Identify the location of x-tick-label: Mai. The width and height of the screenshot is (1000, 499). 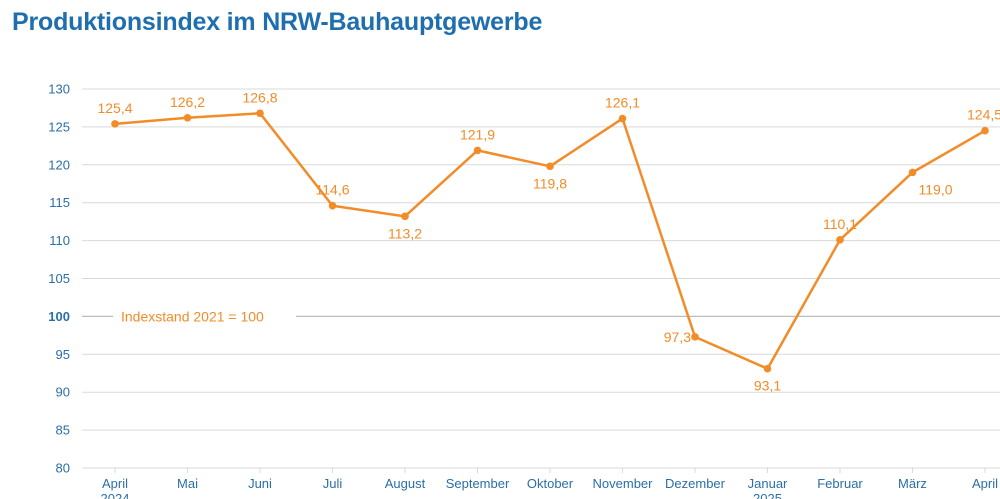
(187, 483).